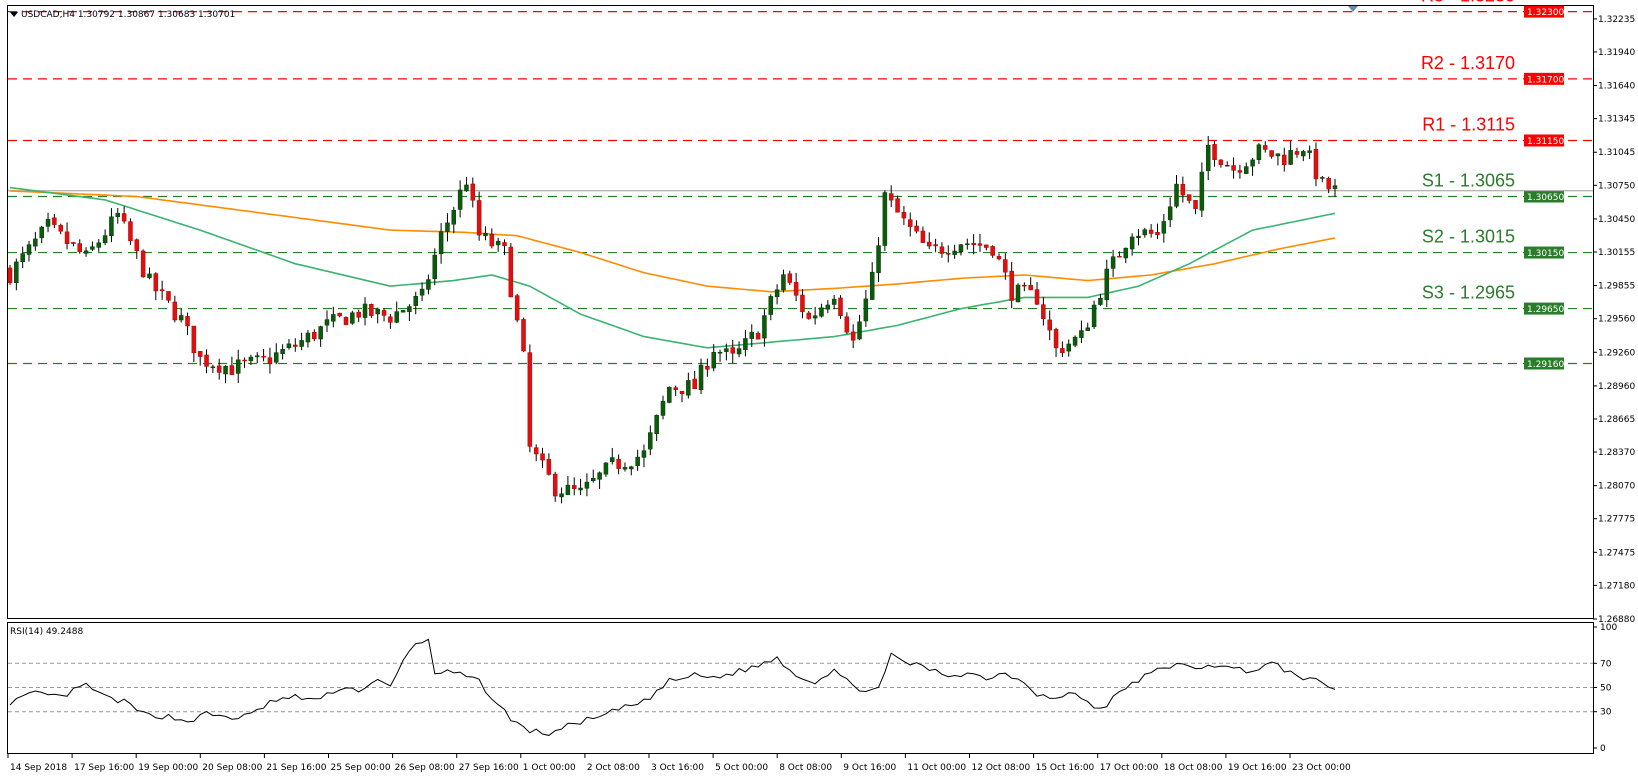 The height and width of the screenshot is (777, 1638). Describe the element at coordinates (1616, 53) in the screenshot. I see `price-tick-label: 1.31940` at that location.